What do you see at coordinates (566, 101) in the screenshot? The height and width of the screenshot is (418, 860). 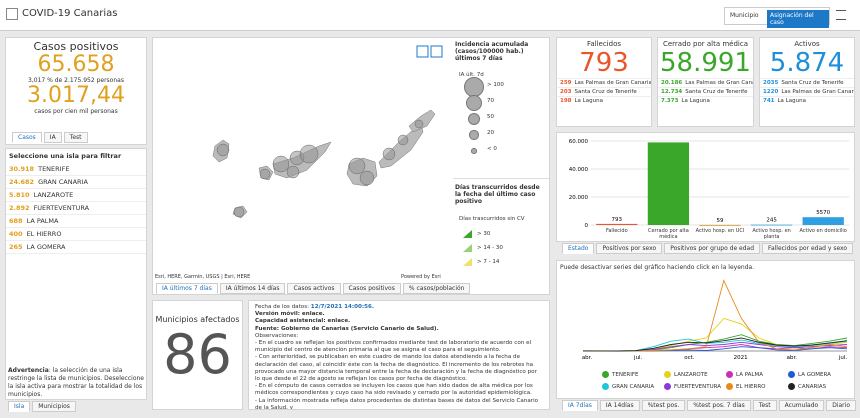 I see `kpi-row-value: 198` at bounding box center [566, 101].